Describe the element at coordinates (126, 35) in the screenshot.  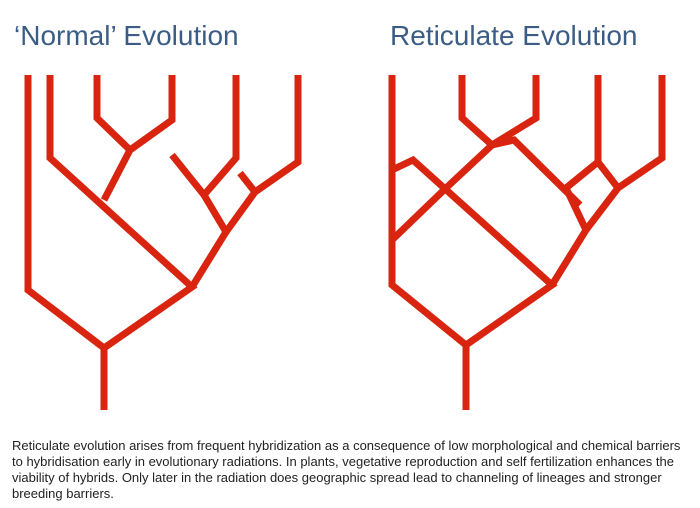
I see `left-title: ‘Normal’ Evolution` at that location.